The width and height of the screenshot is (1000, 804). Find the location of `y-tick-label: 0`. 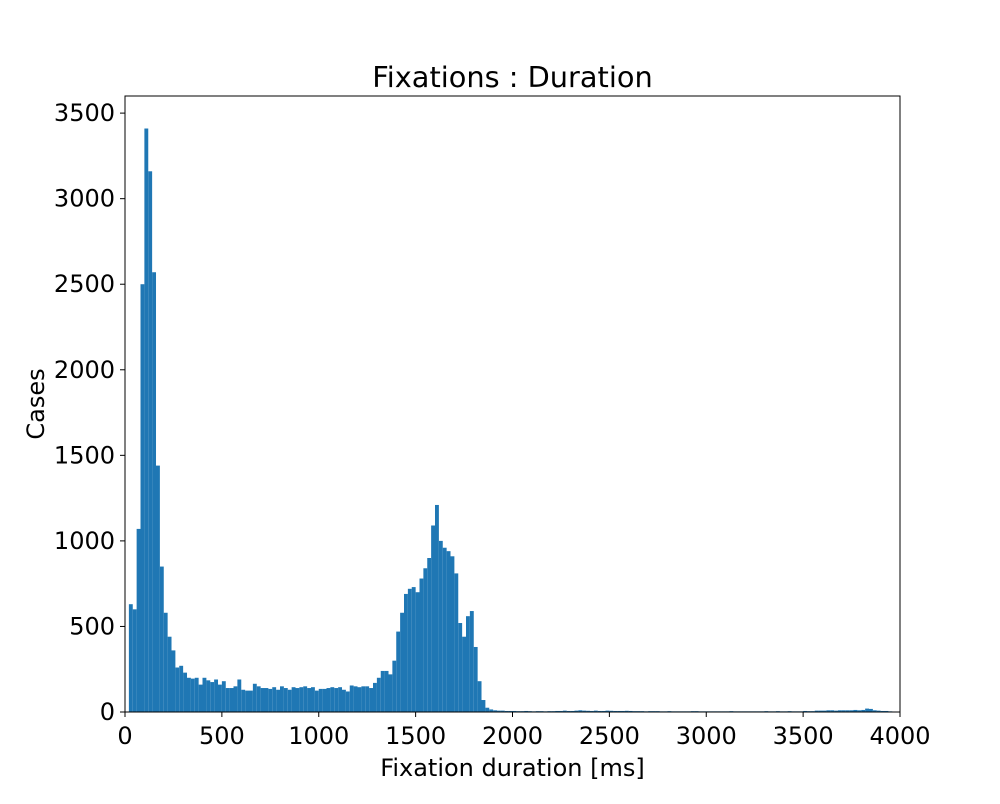

y-tick-label: 0 is located at coordinates (107, 712).